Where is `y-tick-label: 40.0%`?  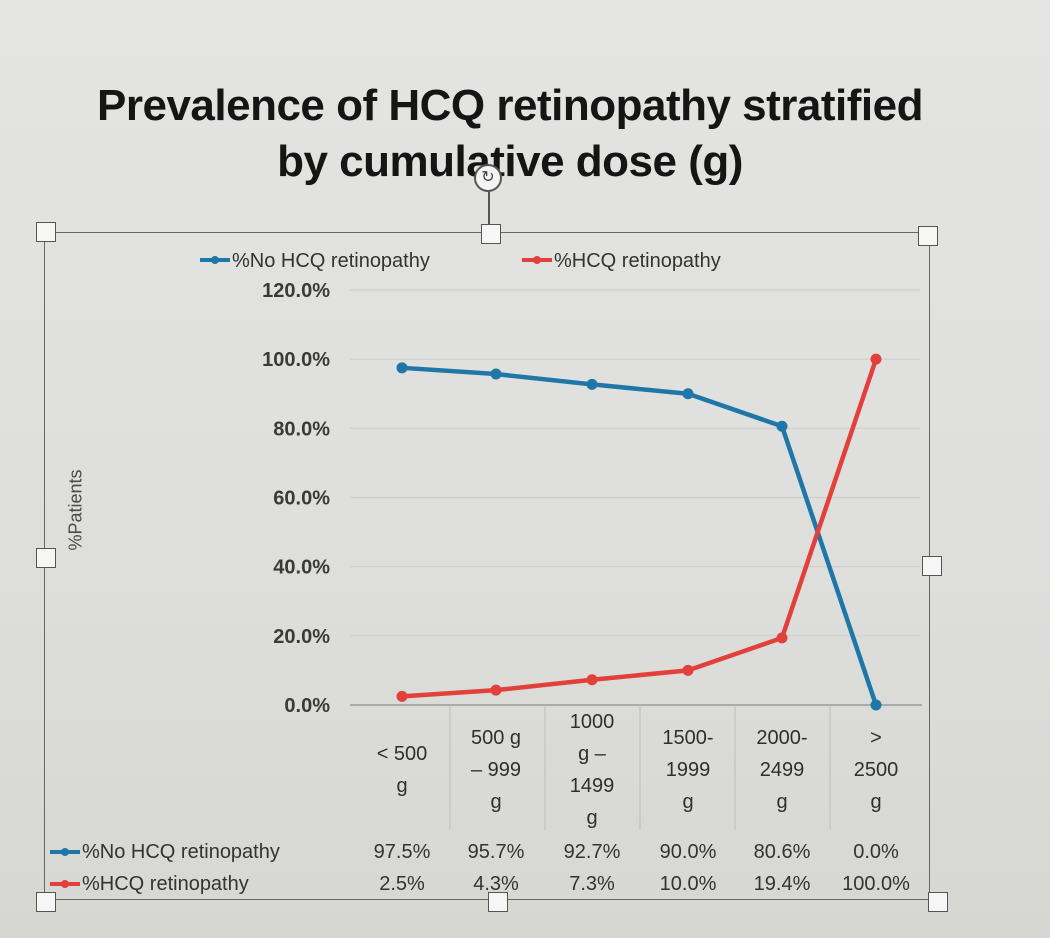
y-tick-label: 40.0% is located at coordinates (301, 568).